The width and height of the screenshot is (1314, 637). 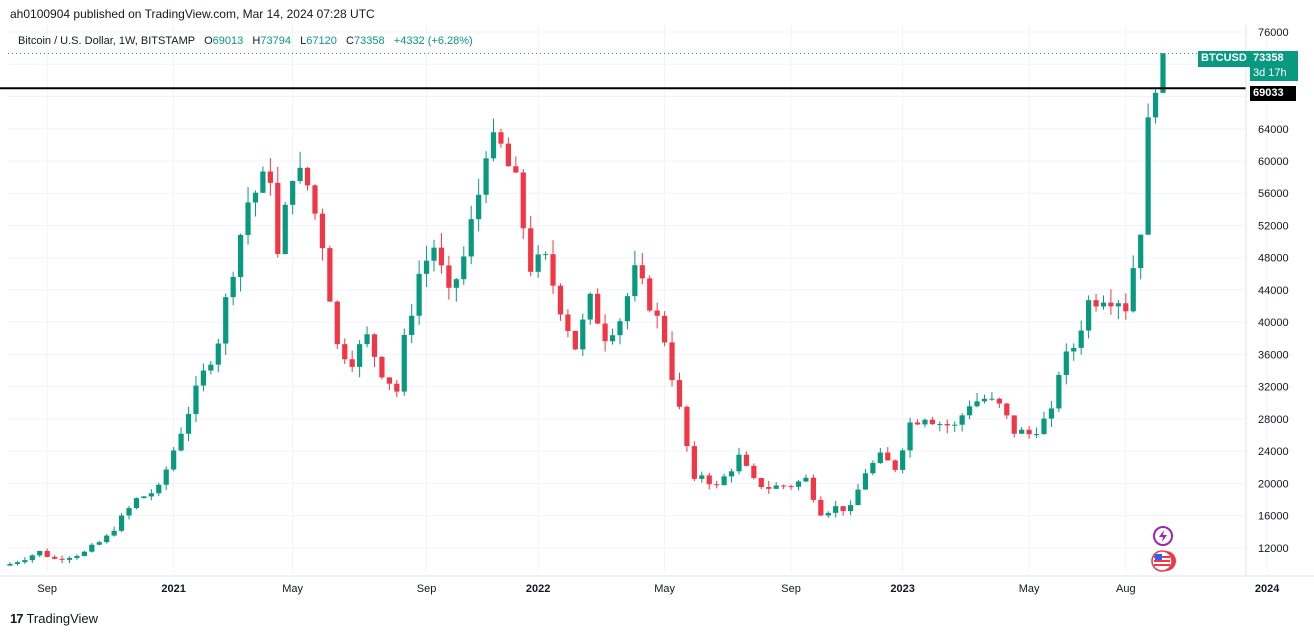 I want to click on y-tick-label: 32000, so click(x=1273, y=388).